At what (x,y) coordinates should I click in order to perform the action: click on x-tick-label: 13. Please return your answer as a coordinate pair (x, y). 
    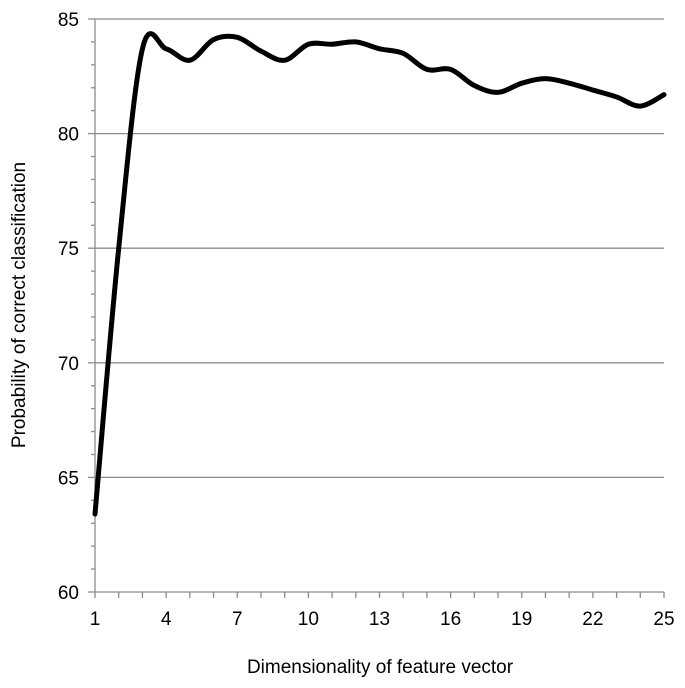
    Looking at the image, I should click on (379, 619).